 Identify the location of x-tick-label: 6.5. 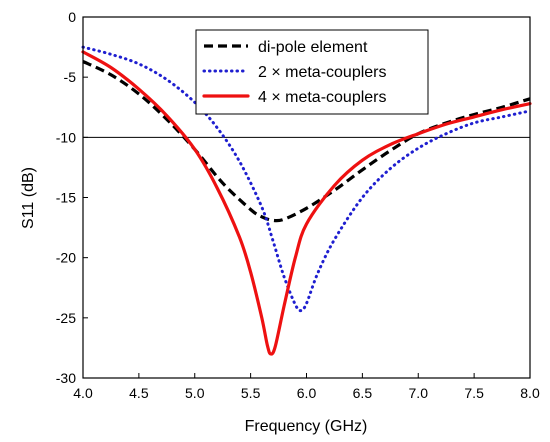
(363, 393).